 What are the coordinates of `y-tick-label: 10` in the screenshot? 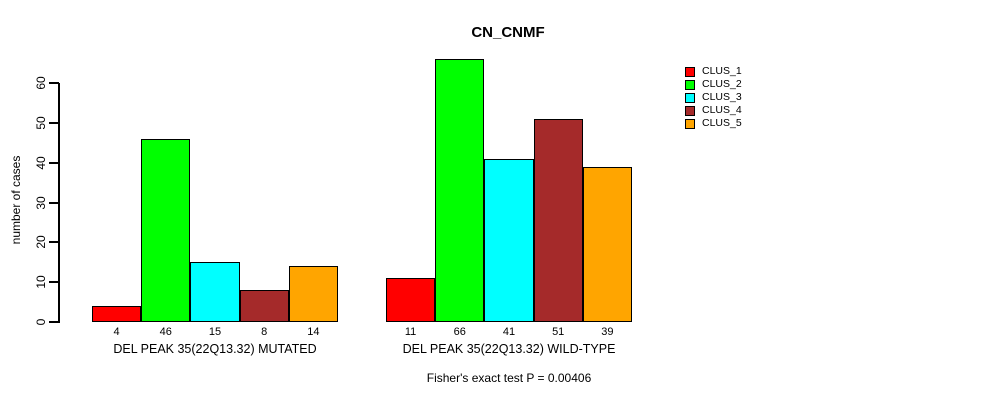 It's located at (41, 282).